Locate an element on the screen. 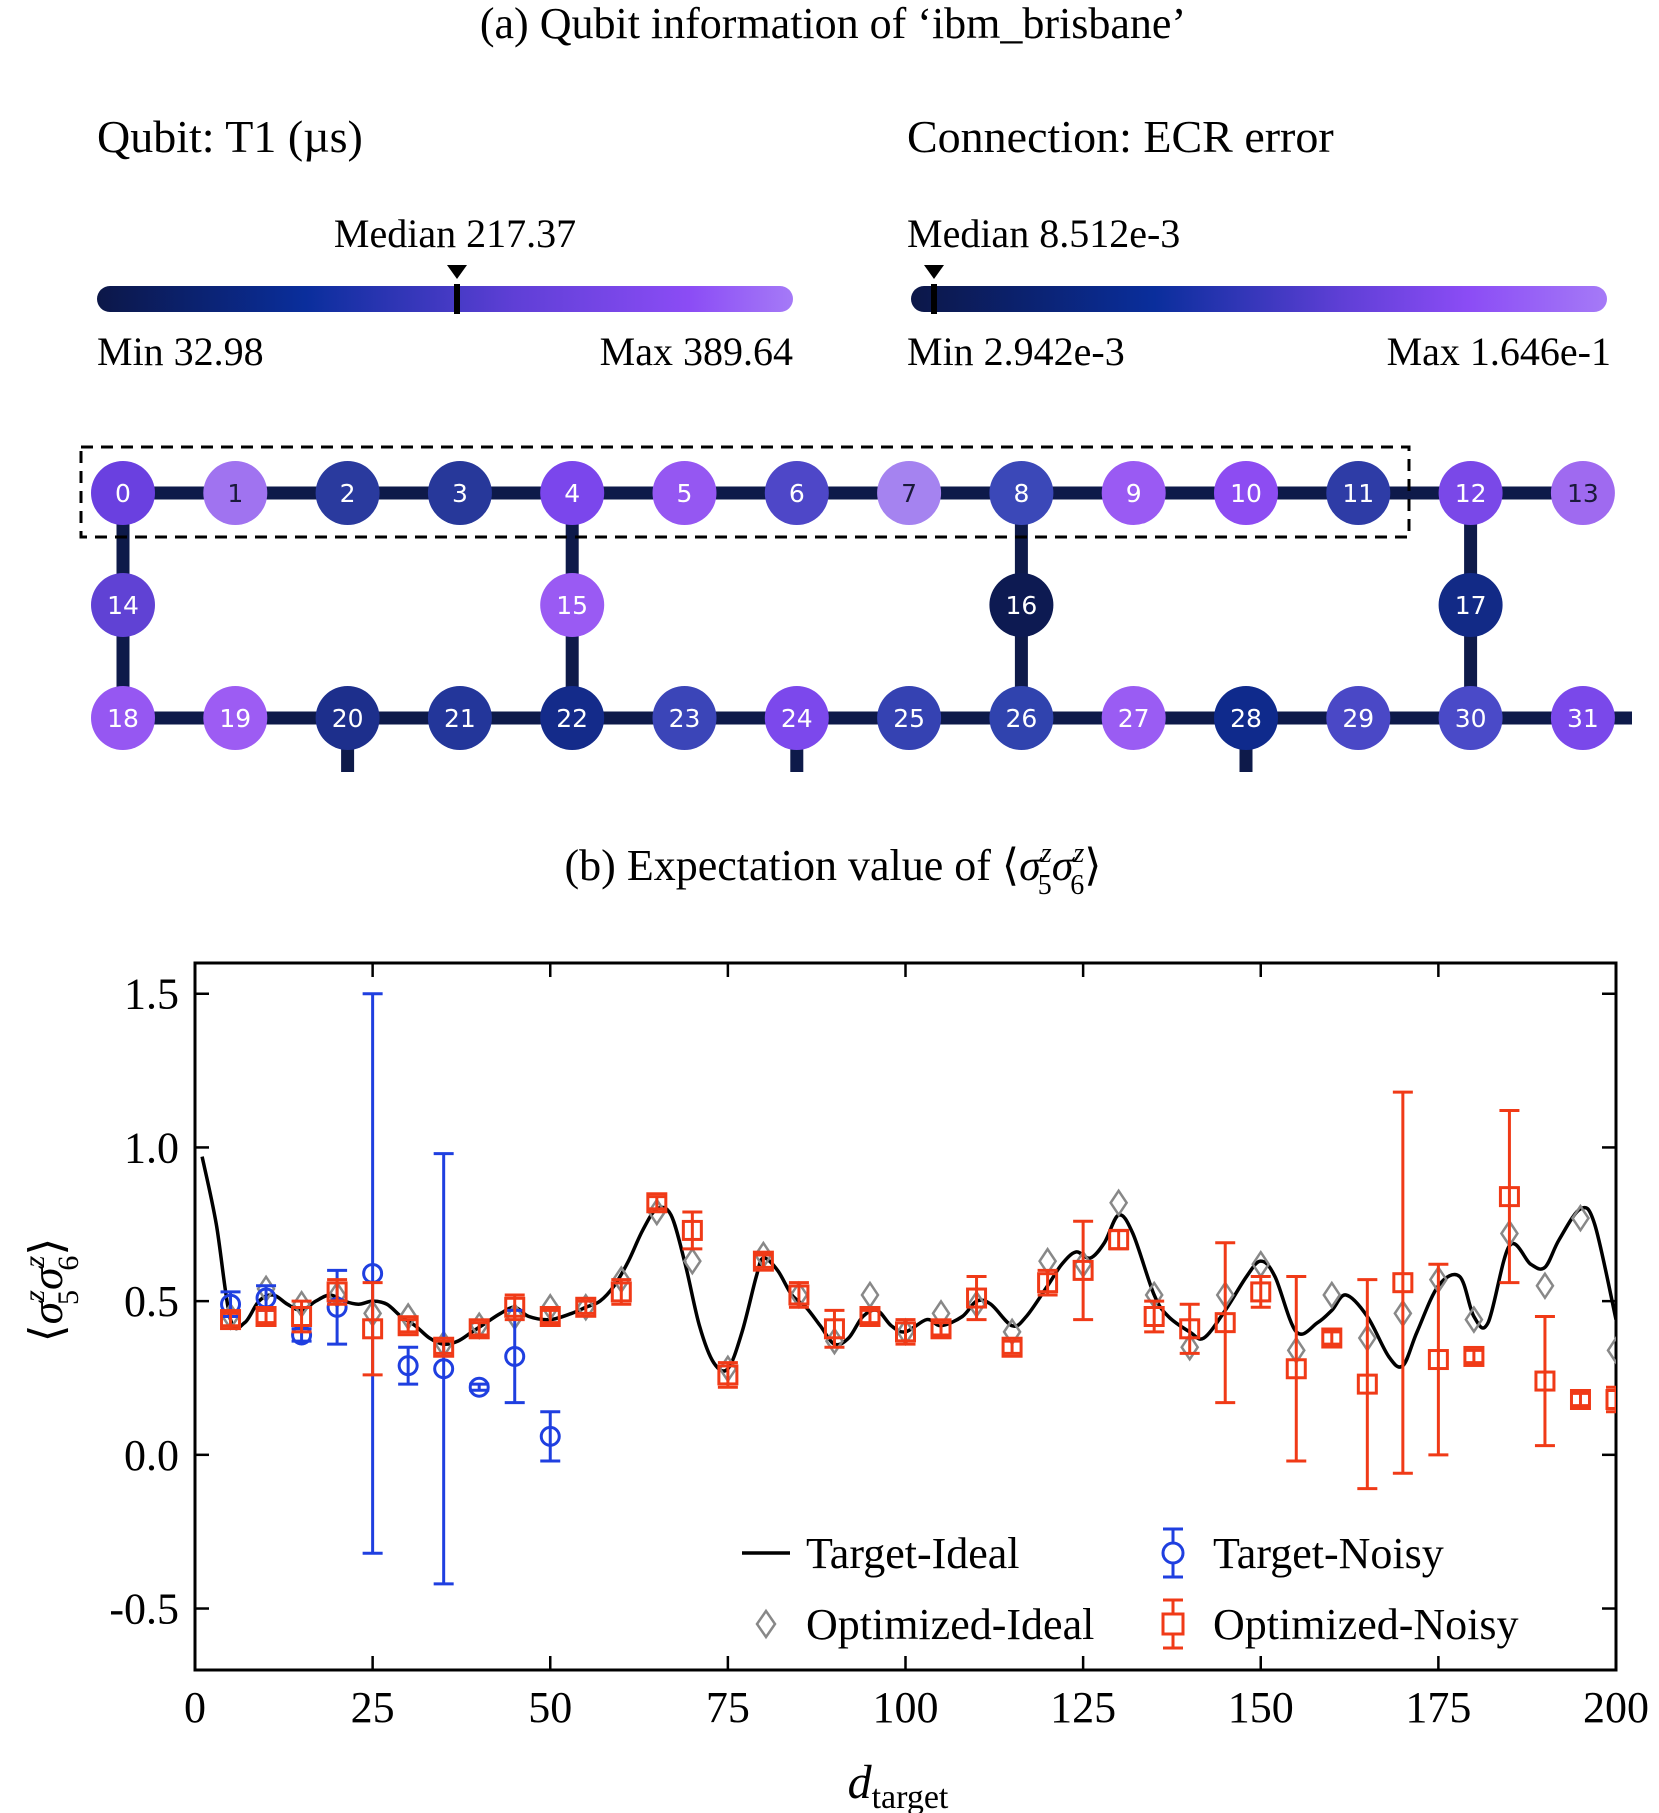 This screenshot has width=1659, height=1813. qubit-label: 5 is located at coordinates (685, 493).